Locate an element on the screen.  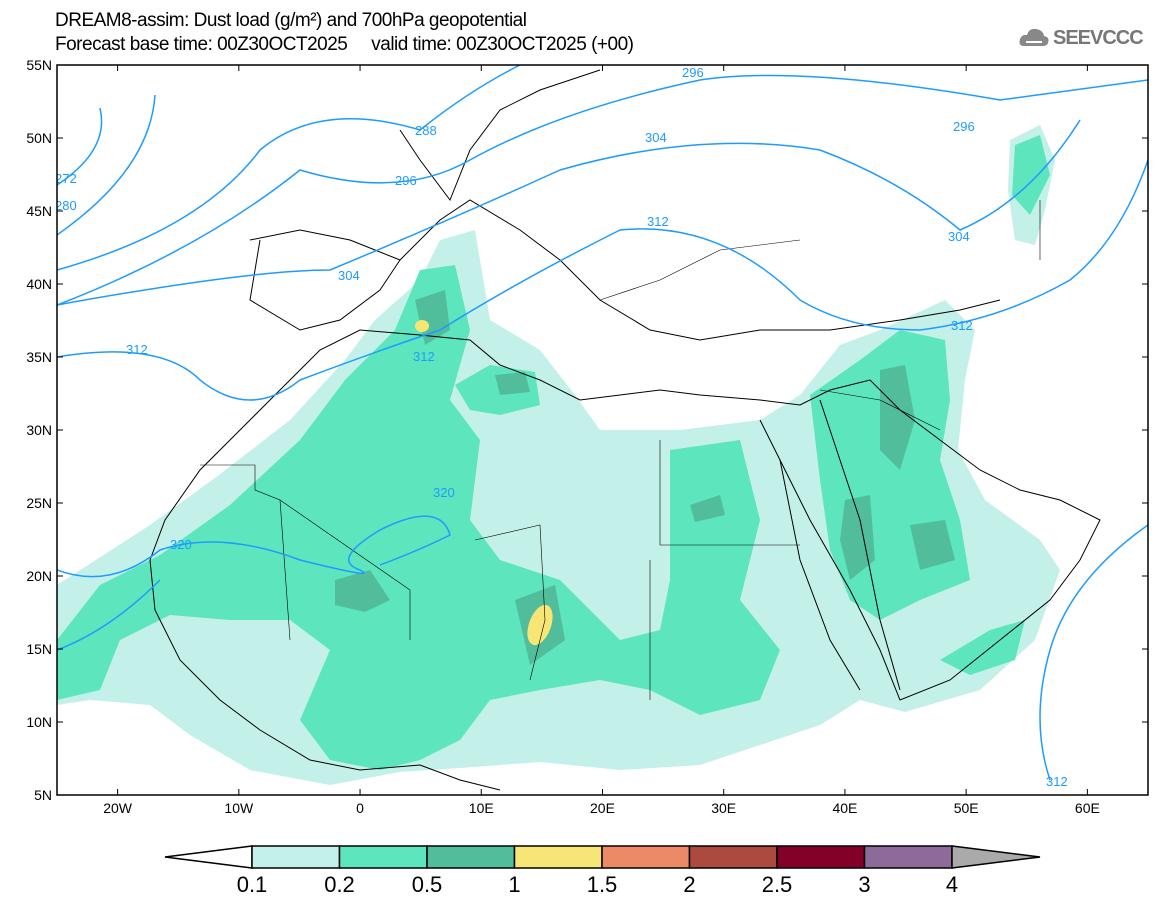
colorbar-label: 0.1 is located at coordinates (252, 884).